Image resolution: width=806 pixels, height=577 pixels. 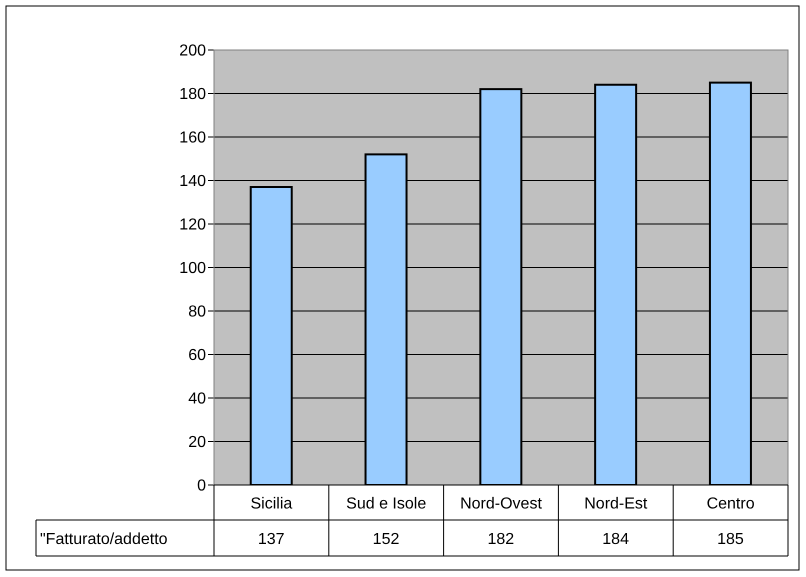 I want to click on data-label: 185, so click(x=730, y=539).